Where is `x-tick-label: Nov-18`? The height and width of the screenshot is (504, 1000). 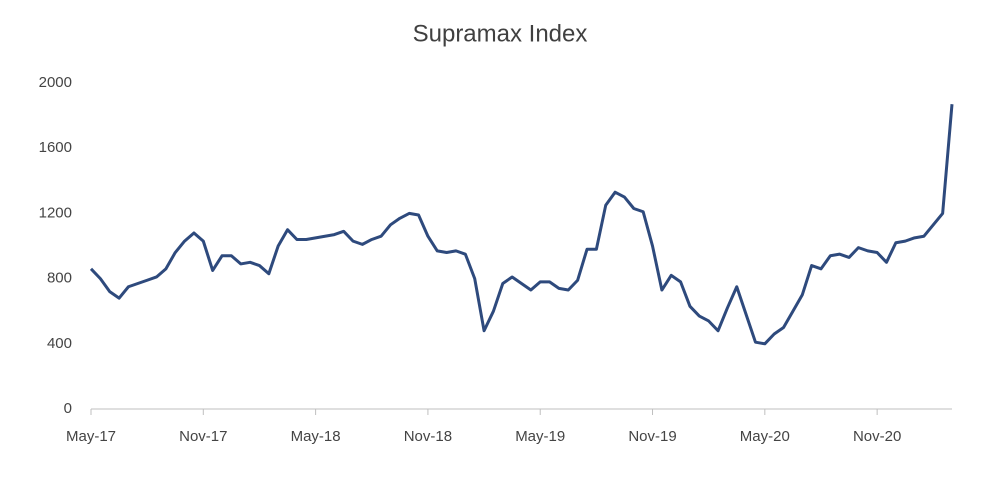 x-tick-label: Nov-18 is located at coordinates (428, 436).